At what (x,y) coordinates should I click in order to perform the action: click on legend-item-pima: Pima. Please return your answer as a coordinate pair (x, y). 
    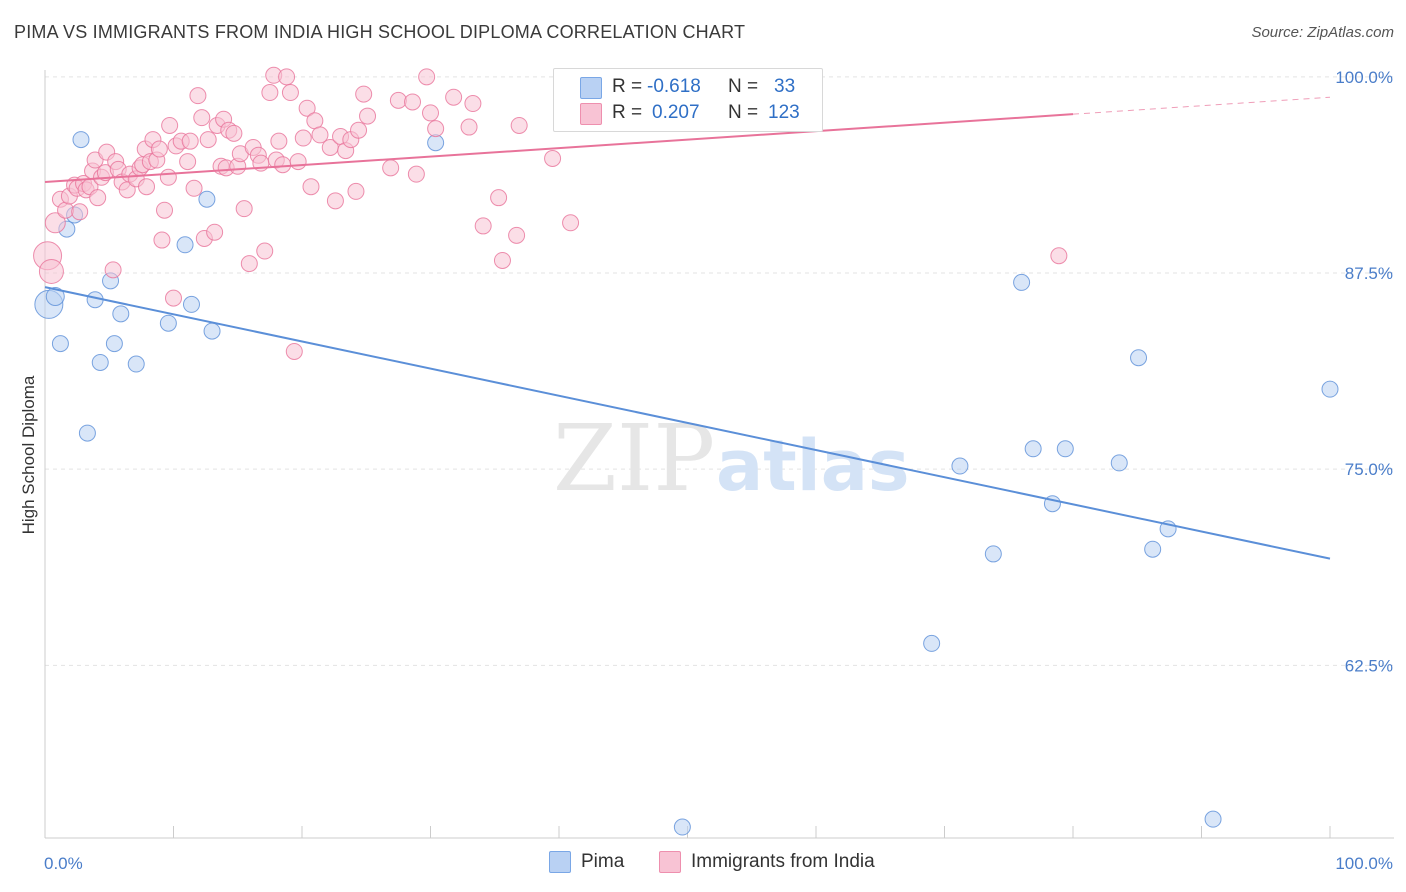
    Looking at the image, I should click on (586, 862).